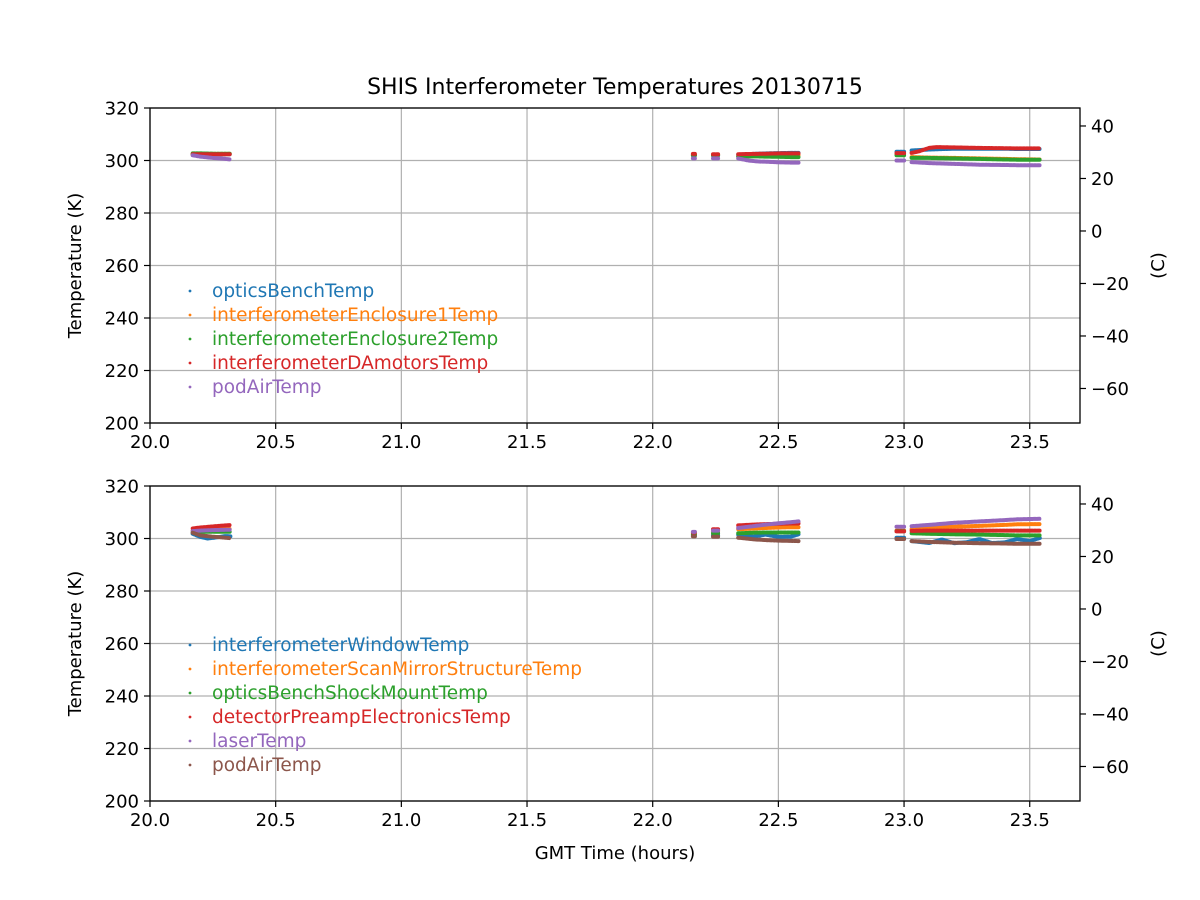  Describe the element at coordinates (355, 315) in the screenshot. I see `legend-label: interferometerEnclosure1Temp` at that location.